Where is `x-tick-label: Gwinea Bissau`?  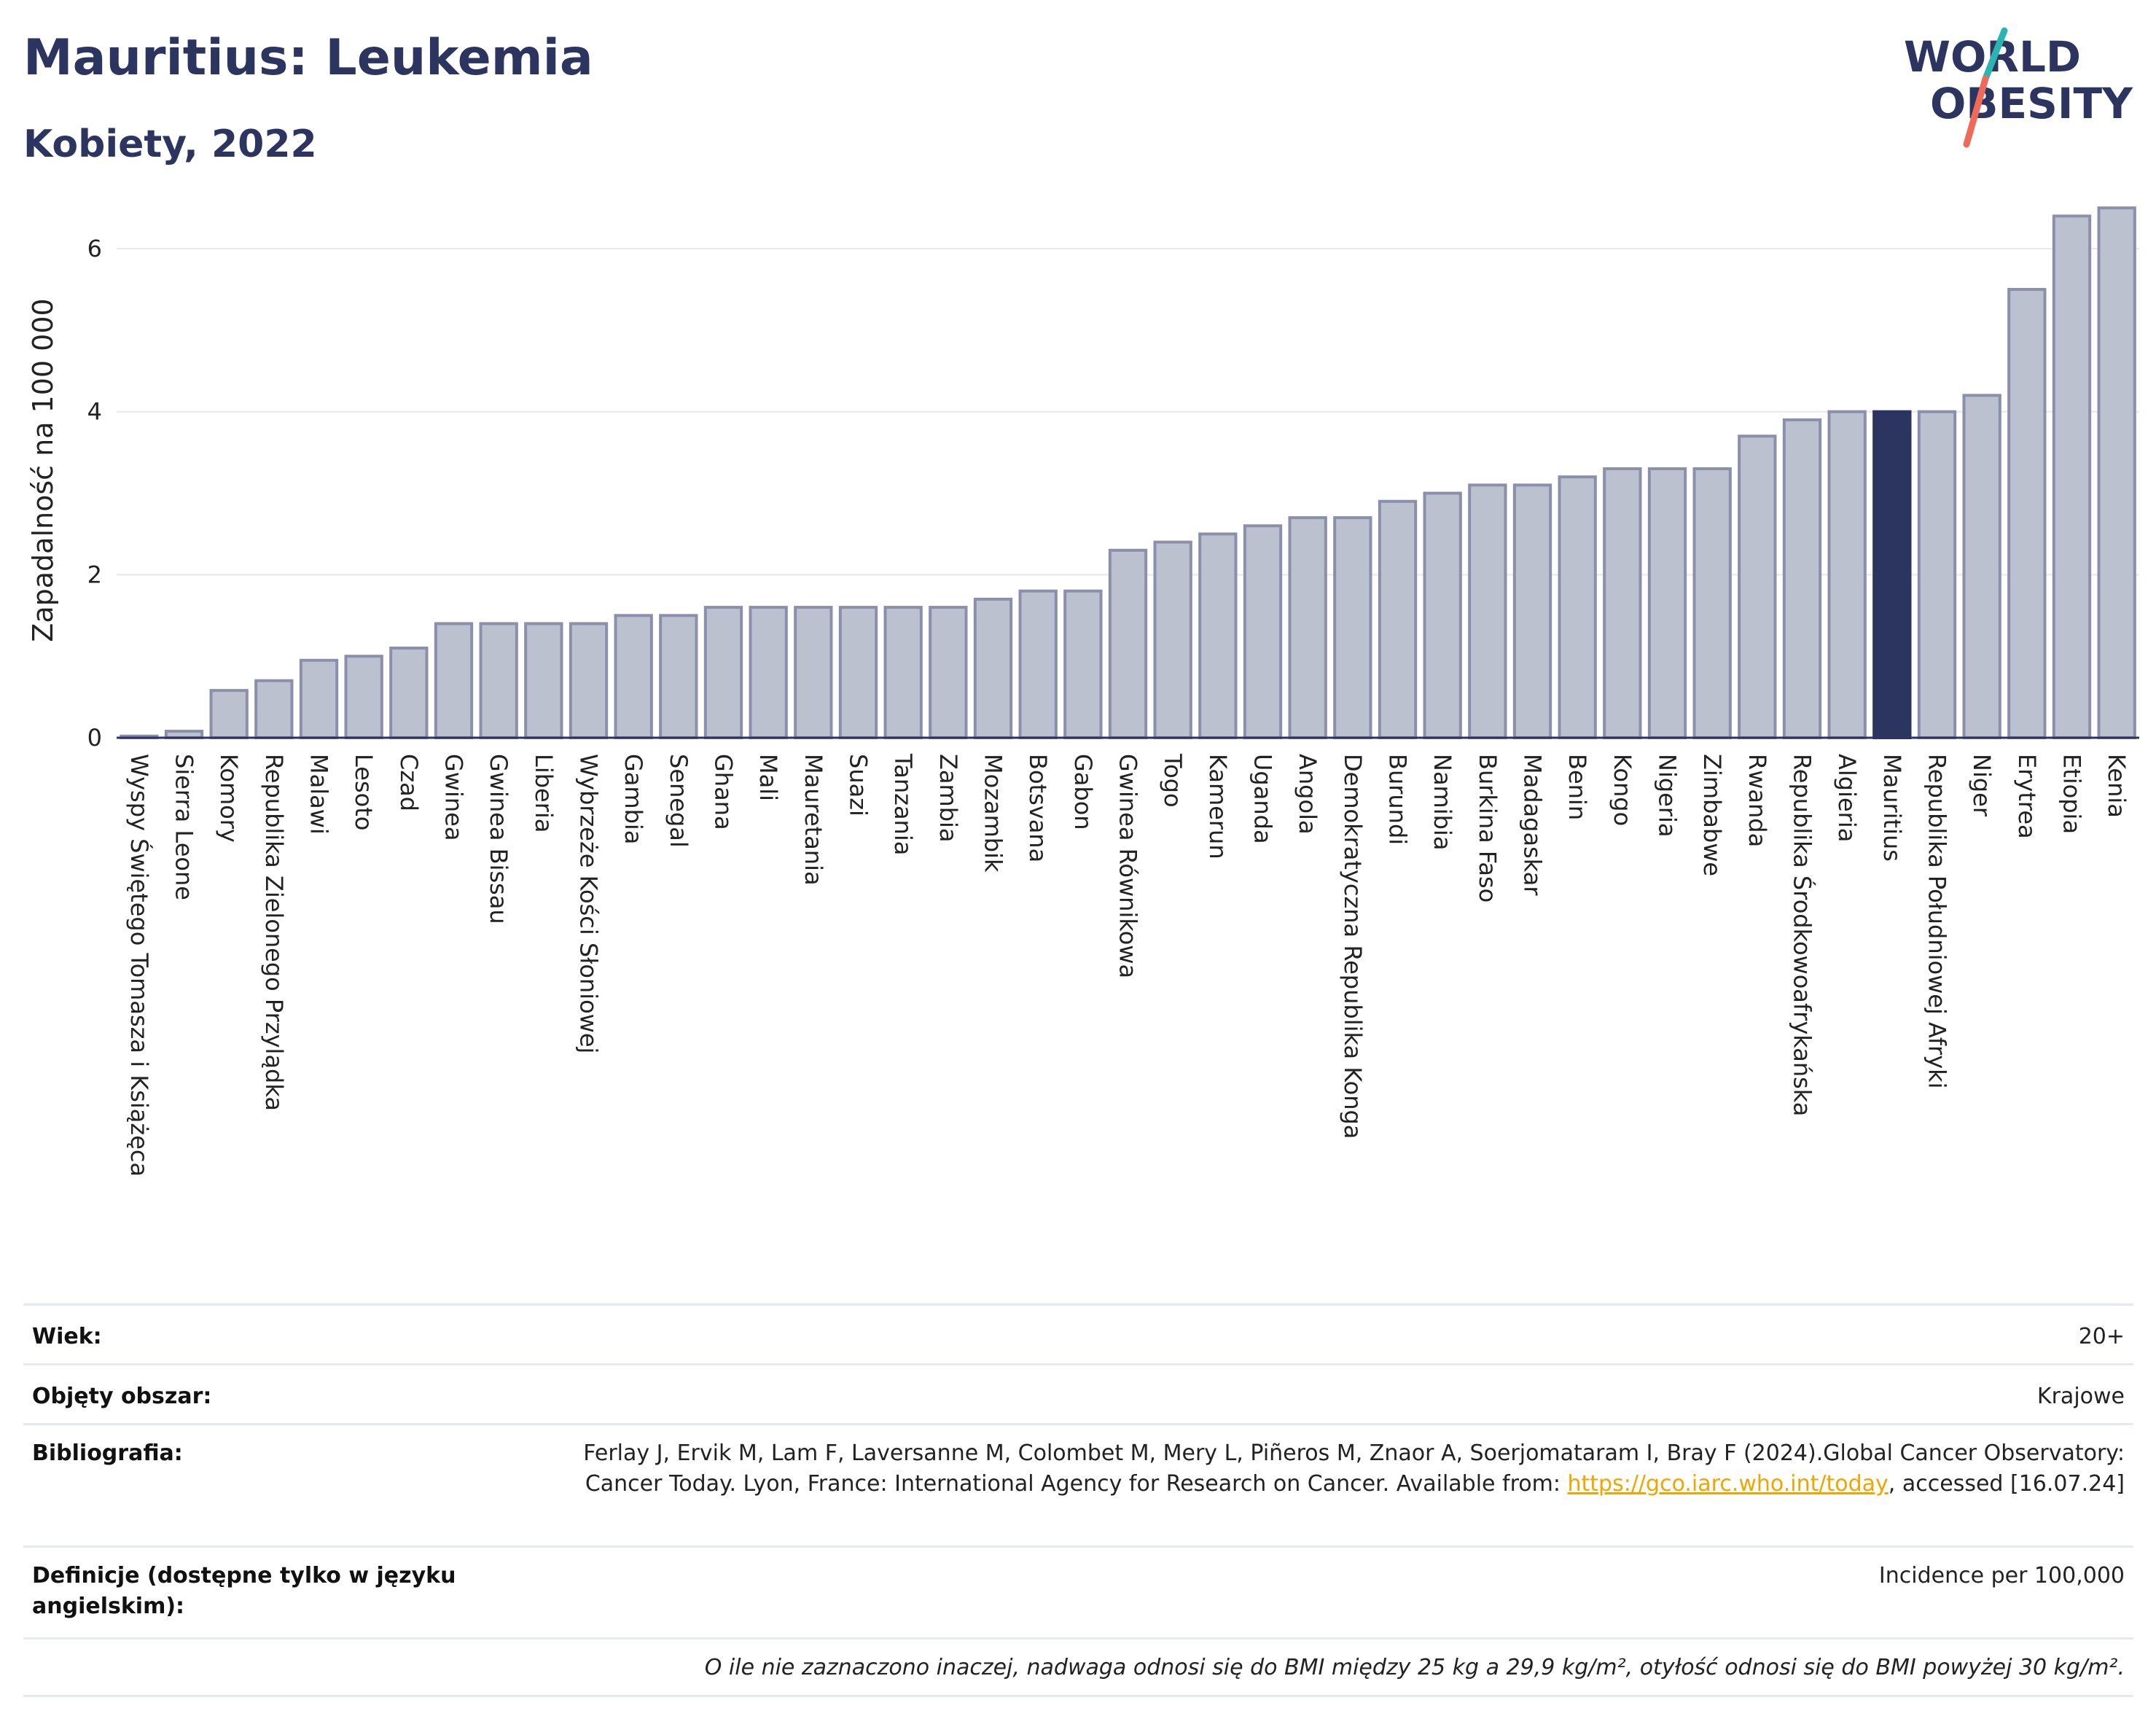 x-tick-label: Gwinea Bissau is located at coordinates (498, 839).